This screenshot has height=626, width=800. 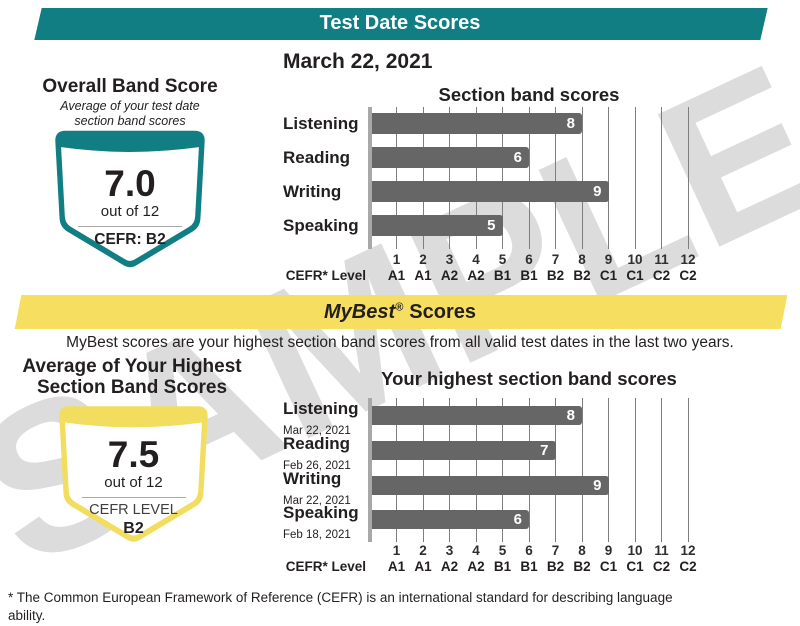 I want to click on mybest-scores-banner-title: MyBest® Scores, so click(x=400, y=312).